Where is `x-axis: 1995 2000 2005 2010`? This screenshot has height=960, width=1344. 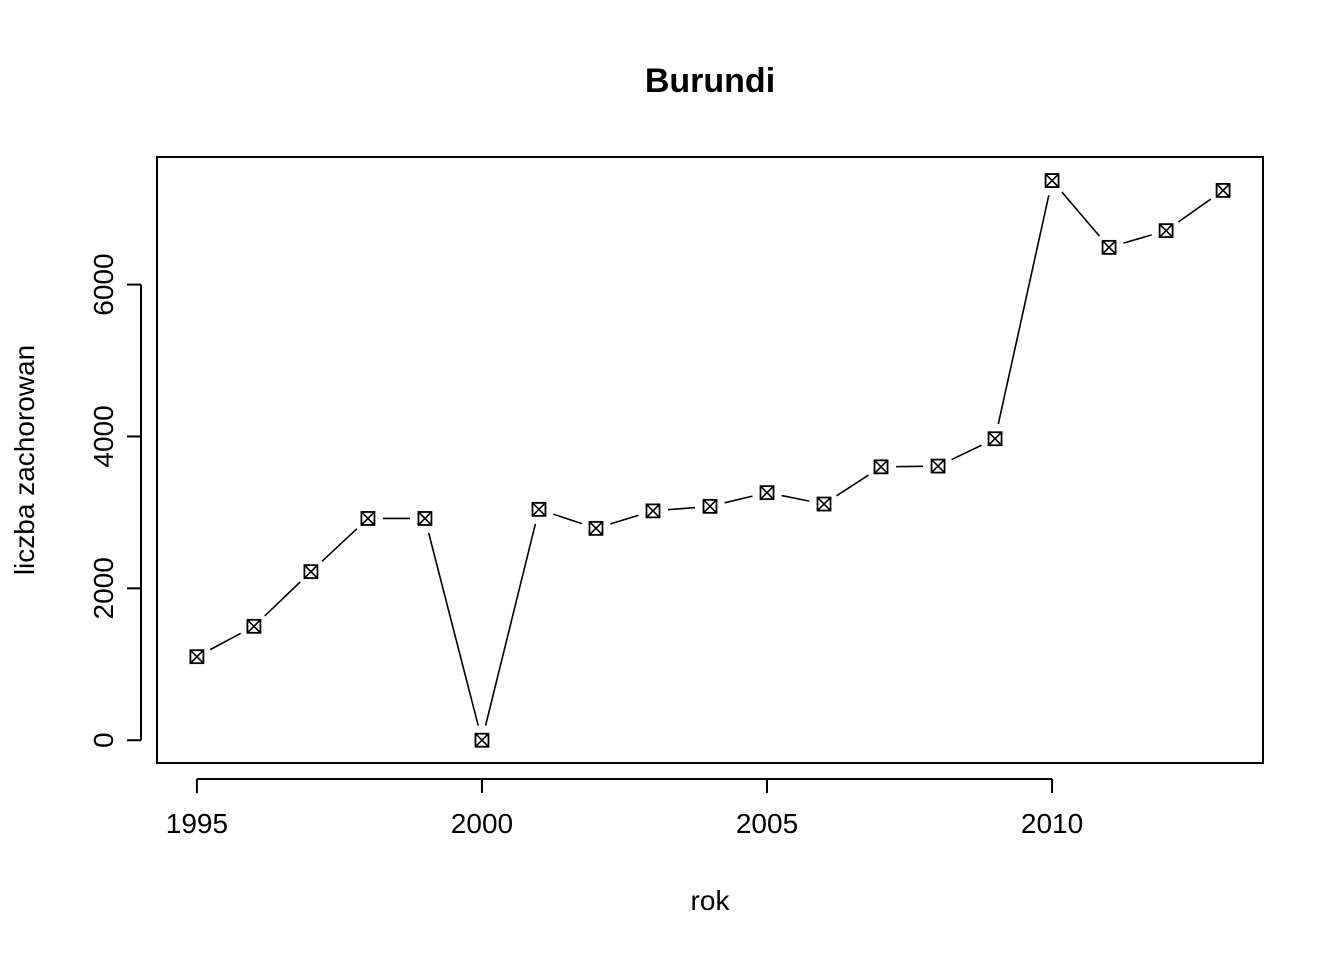 x-axis: 1995 2000 2005 2010 is located at coordinates (624, 808).